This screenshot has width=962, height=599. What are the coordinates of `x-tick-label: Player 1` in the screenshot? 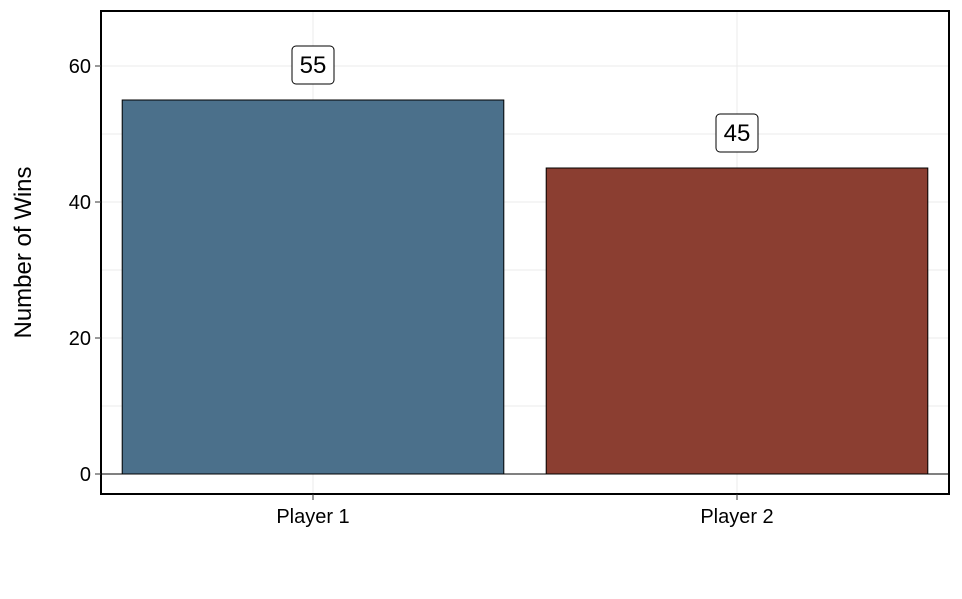 It's located at (312, 517).